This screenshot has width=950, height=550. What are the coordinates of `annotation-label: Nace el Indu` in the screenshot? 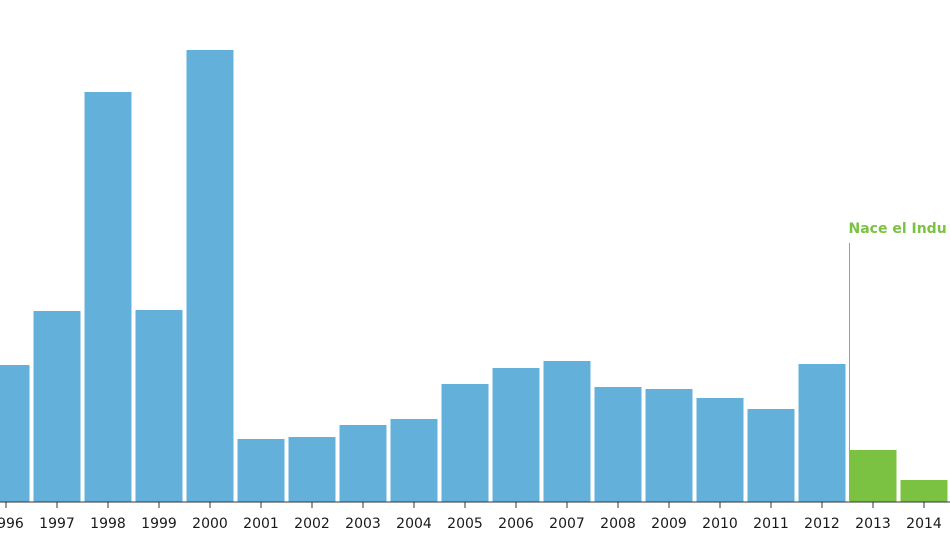 It's located at (898, 229).